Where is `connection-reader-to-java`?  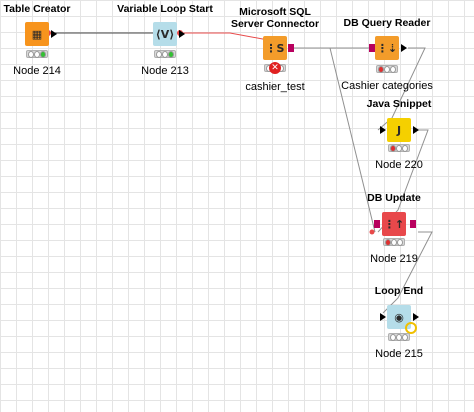
connection-reader-to-java is located at coordinates (401, 89).